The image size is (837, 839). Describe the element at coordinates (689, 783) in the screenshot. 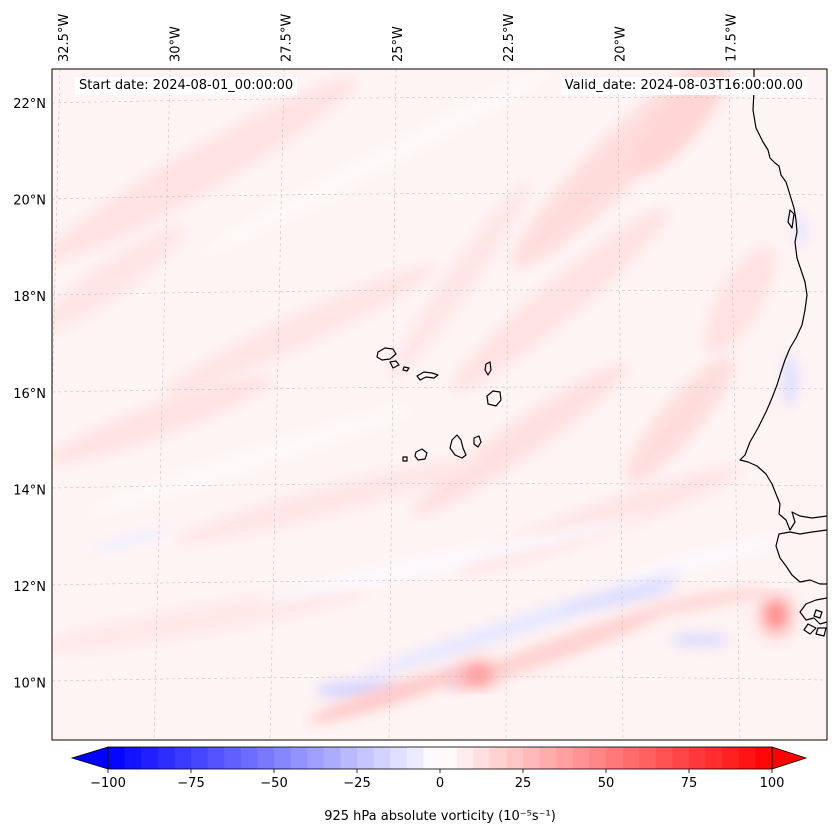

I see `colorbar-tick-label: 75` at that location.